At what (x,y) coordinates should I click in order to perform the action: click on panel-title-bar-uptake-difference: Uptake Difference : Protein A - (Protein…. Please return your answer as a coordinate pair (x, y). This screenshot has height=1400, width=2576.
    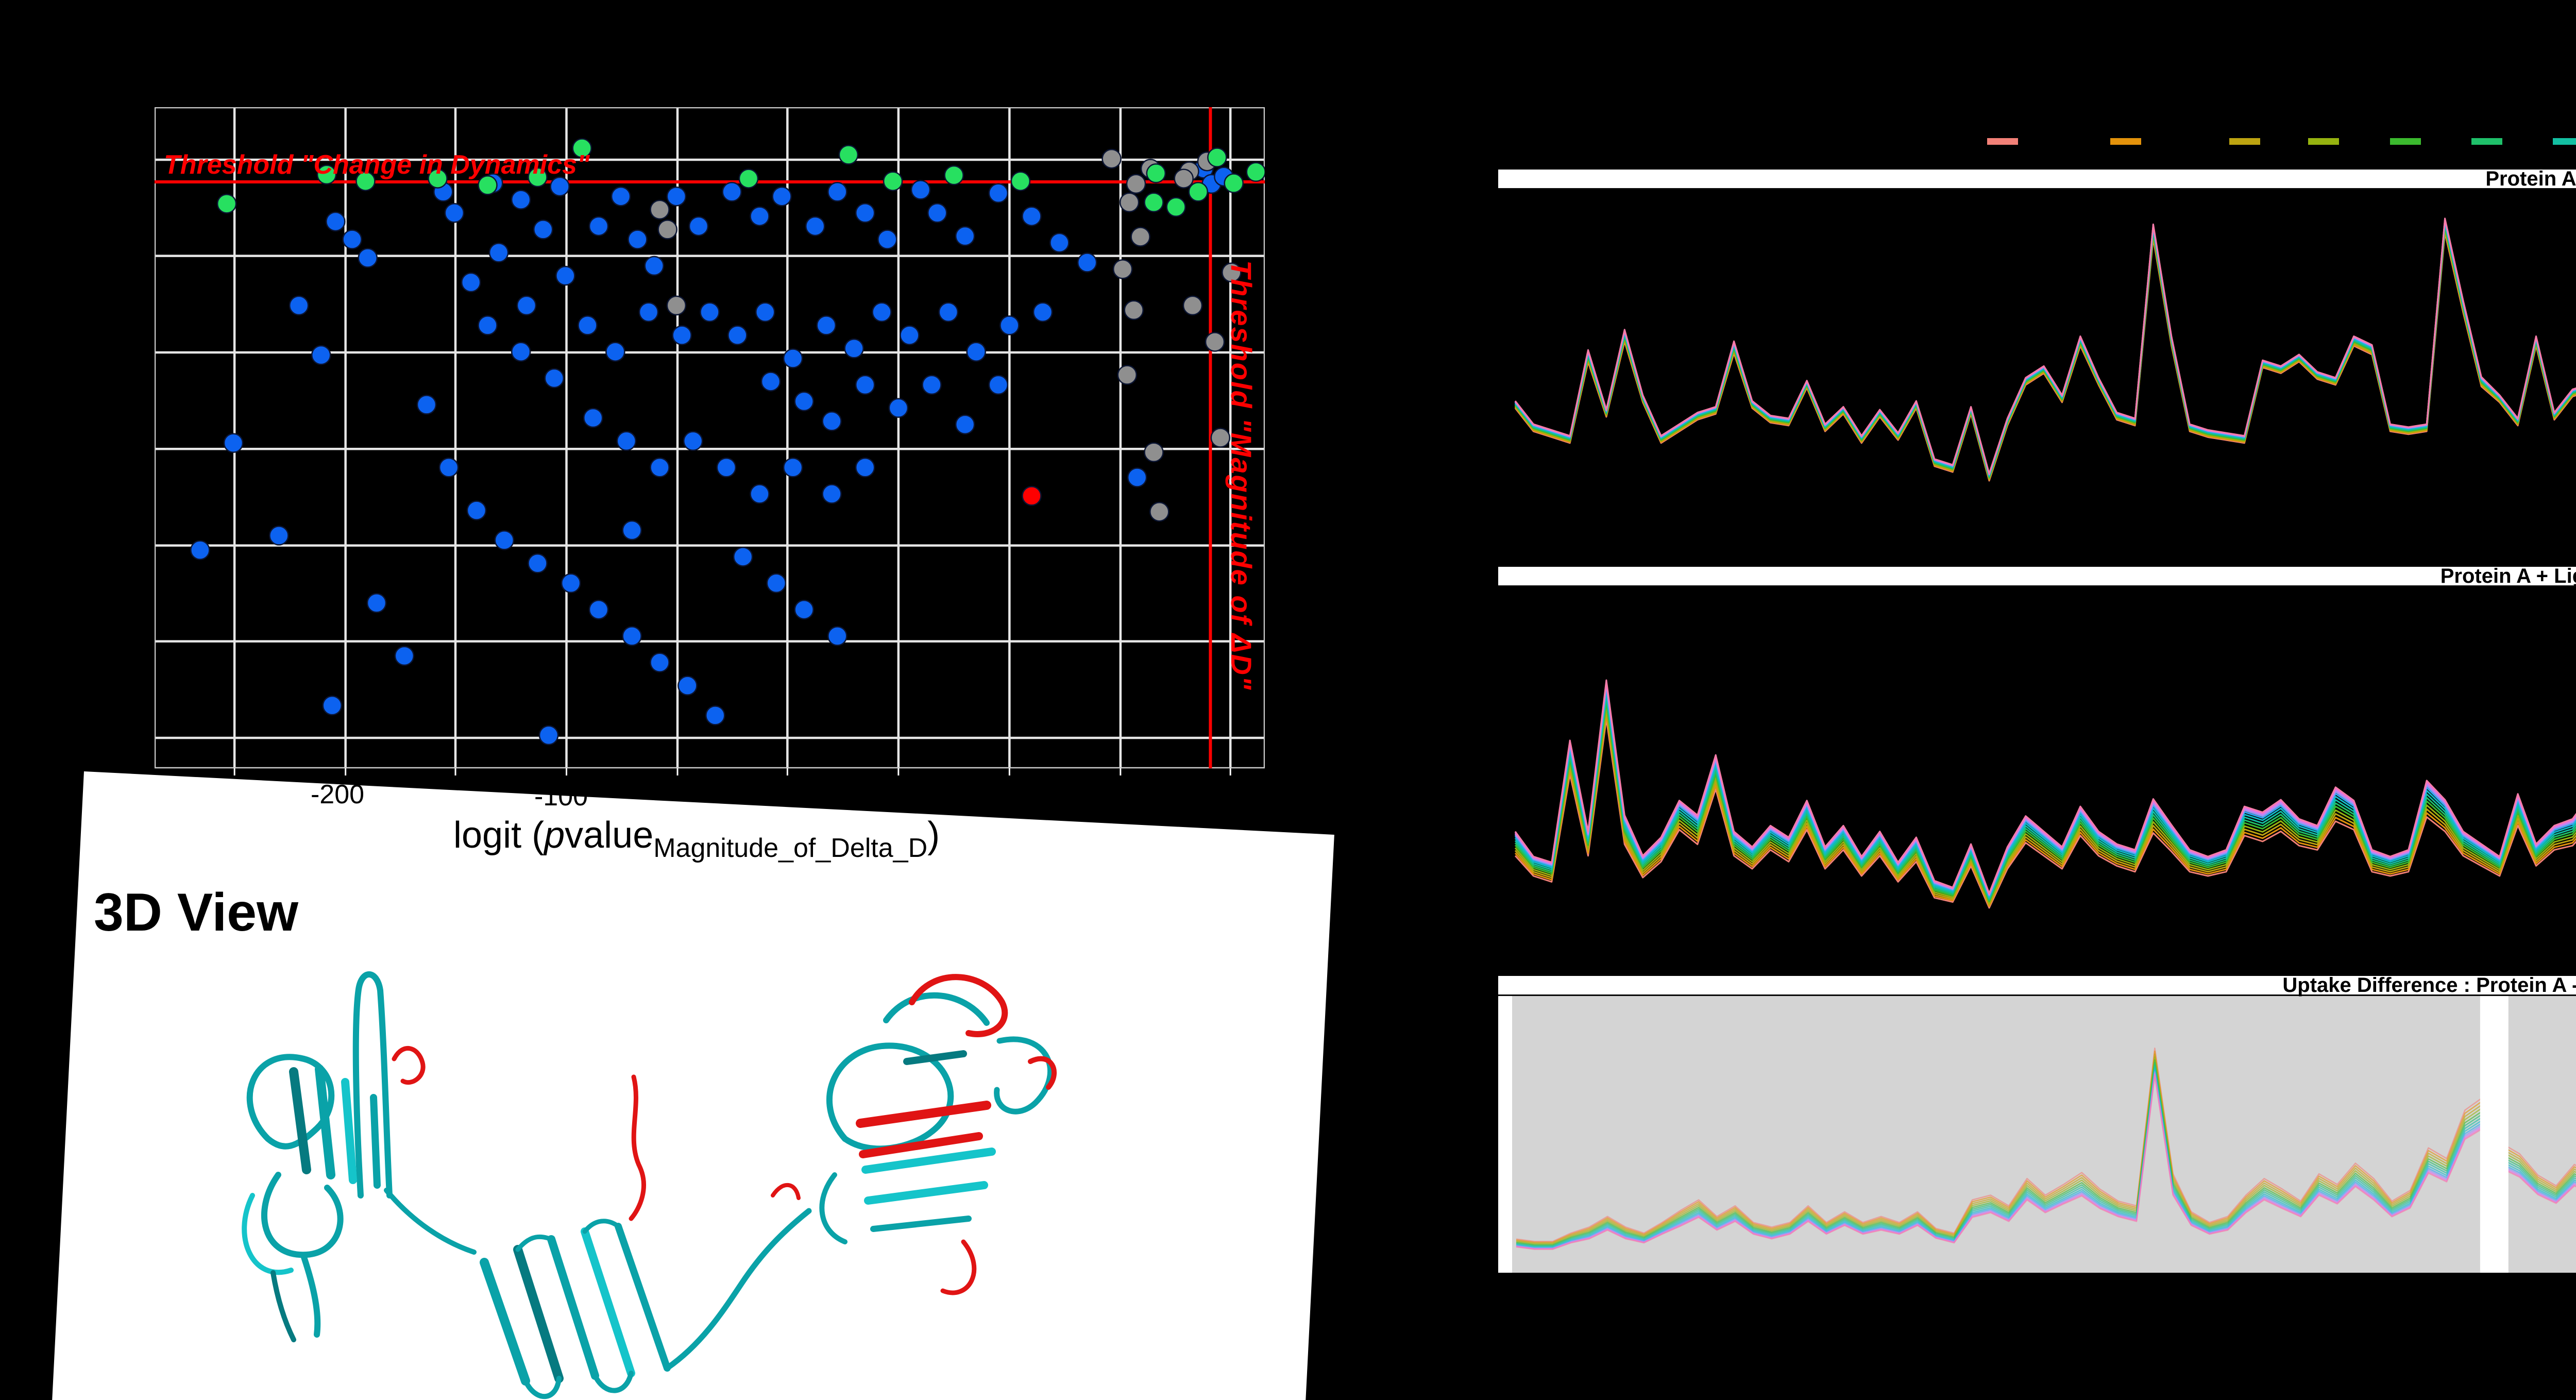
    Looking at the image, I should click on (2037, 985).